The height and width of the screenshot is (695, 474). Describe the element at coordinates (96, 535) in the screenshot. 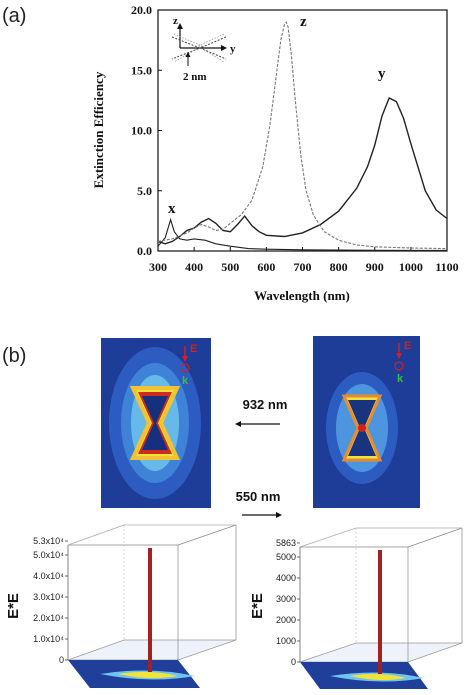

I see `surface-left-top-left` at that location.